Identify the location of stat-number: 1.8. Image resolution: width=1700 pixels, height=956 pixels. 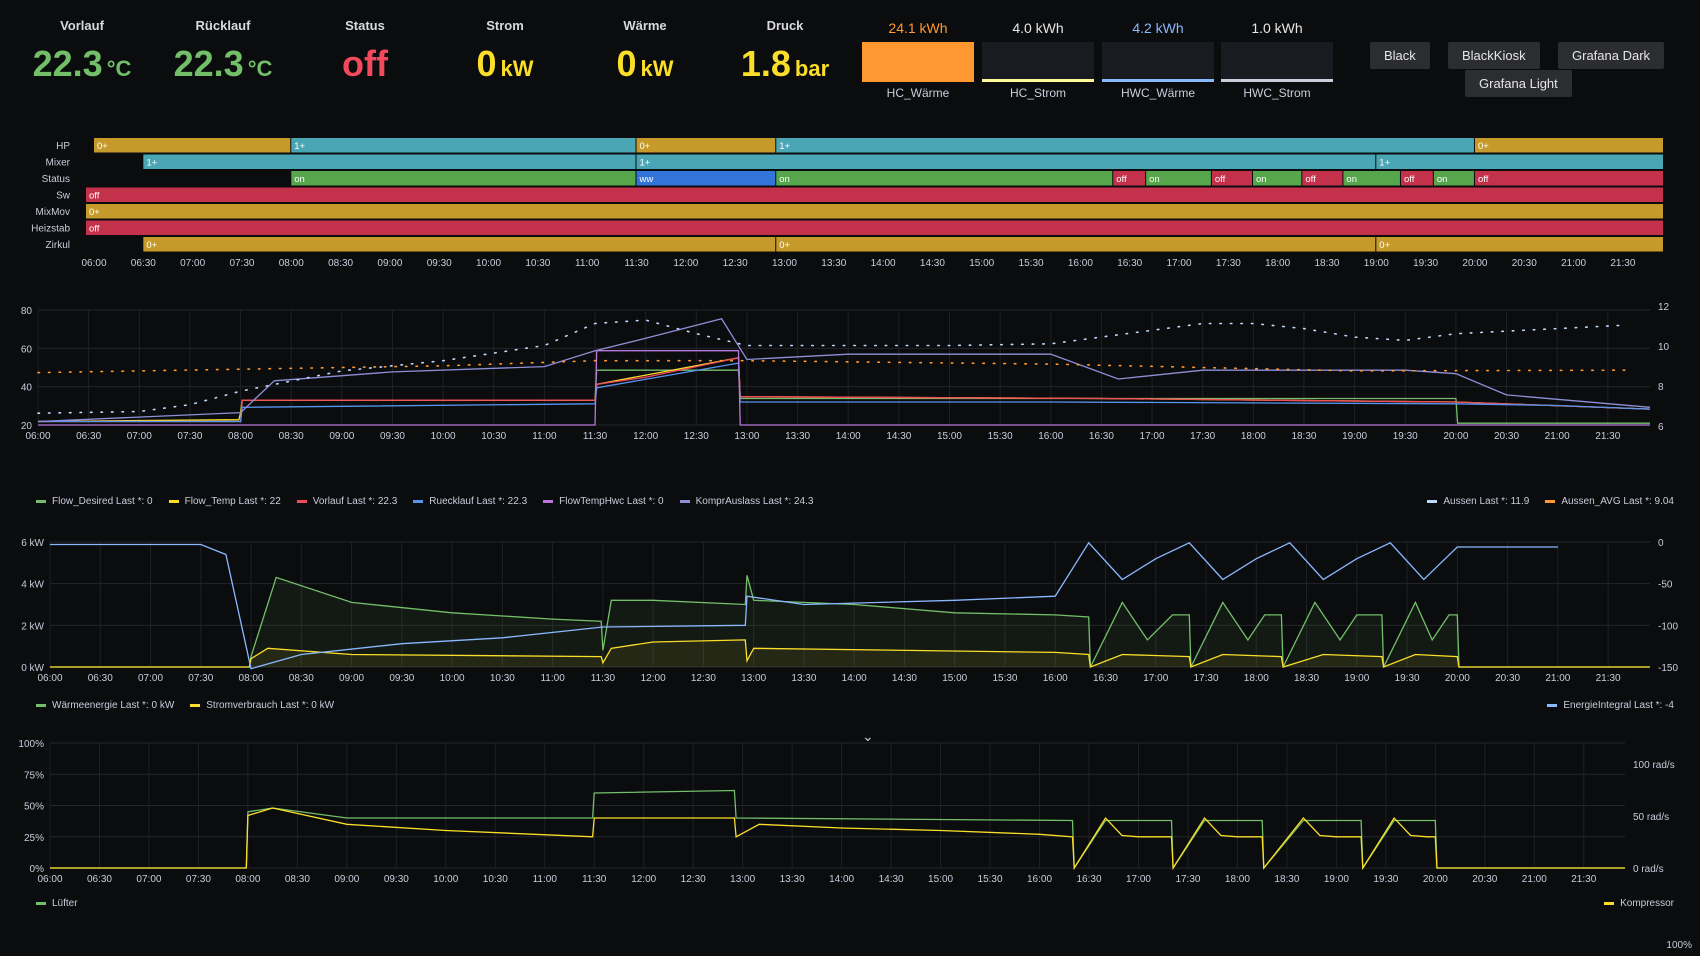
(765, 63).